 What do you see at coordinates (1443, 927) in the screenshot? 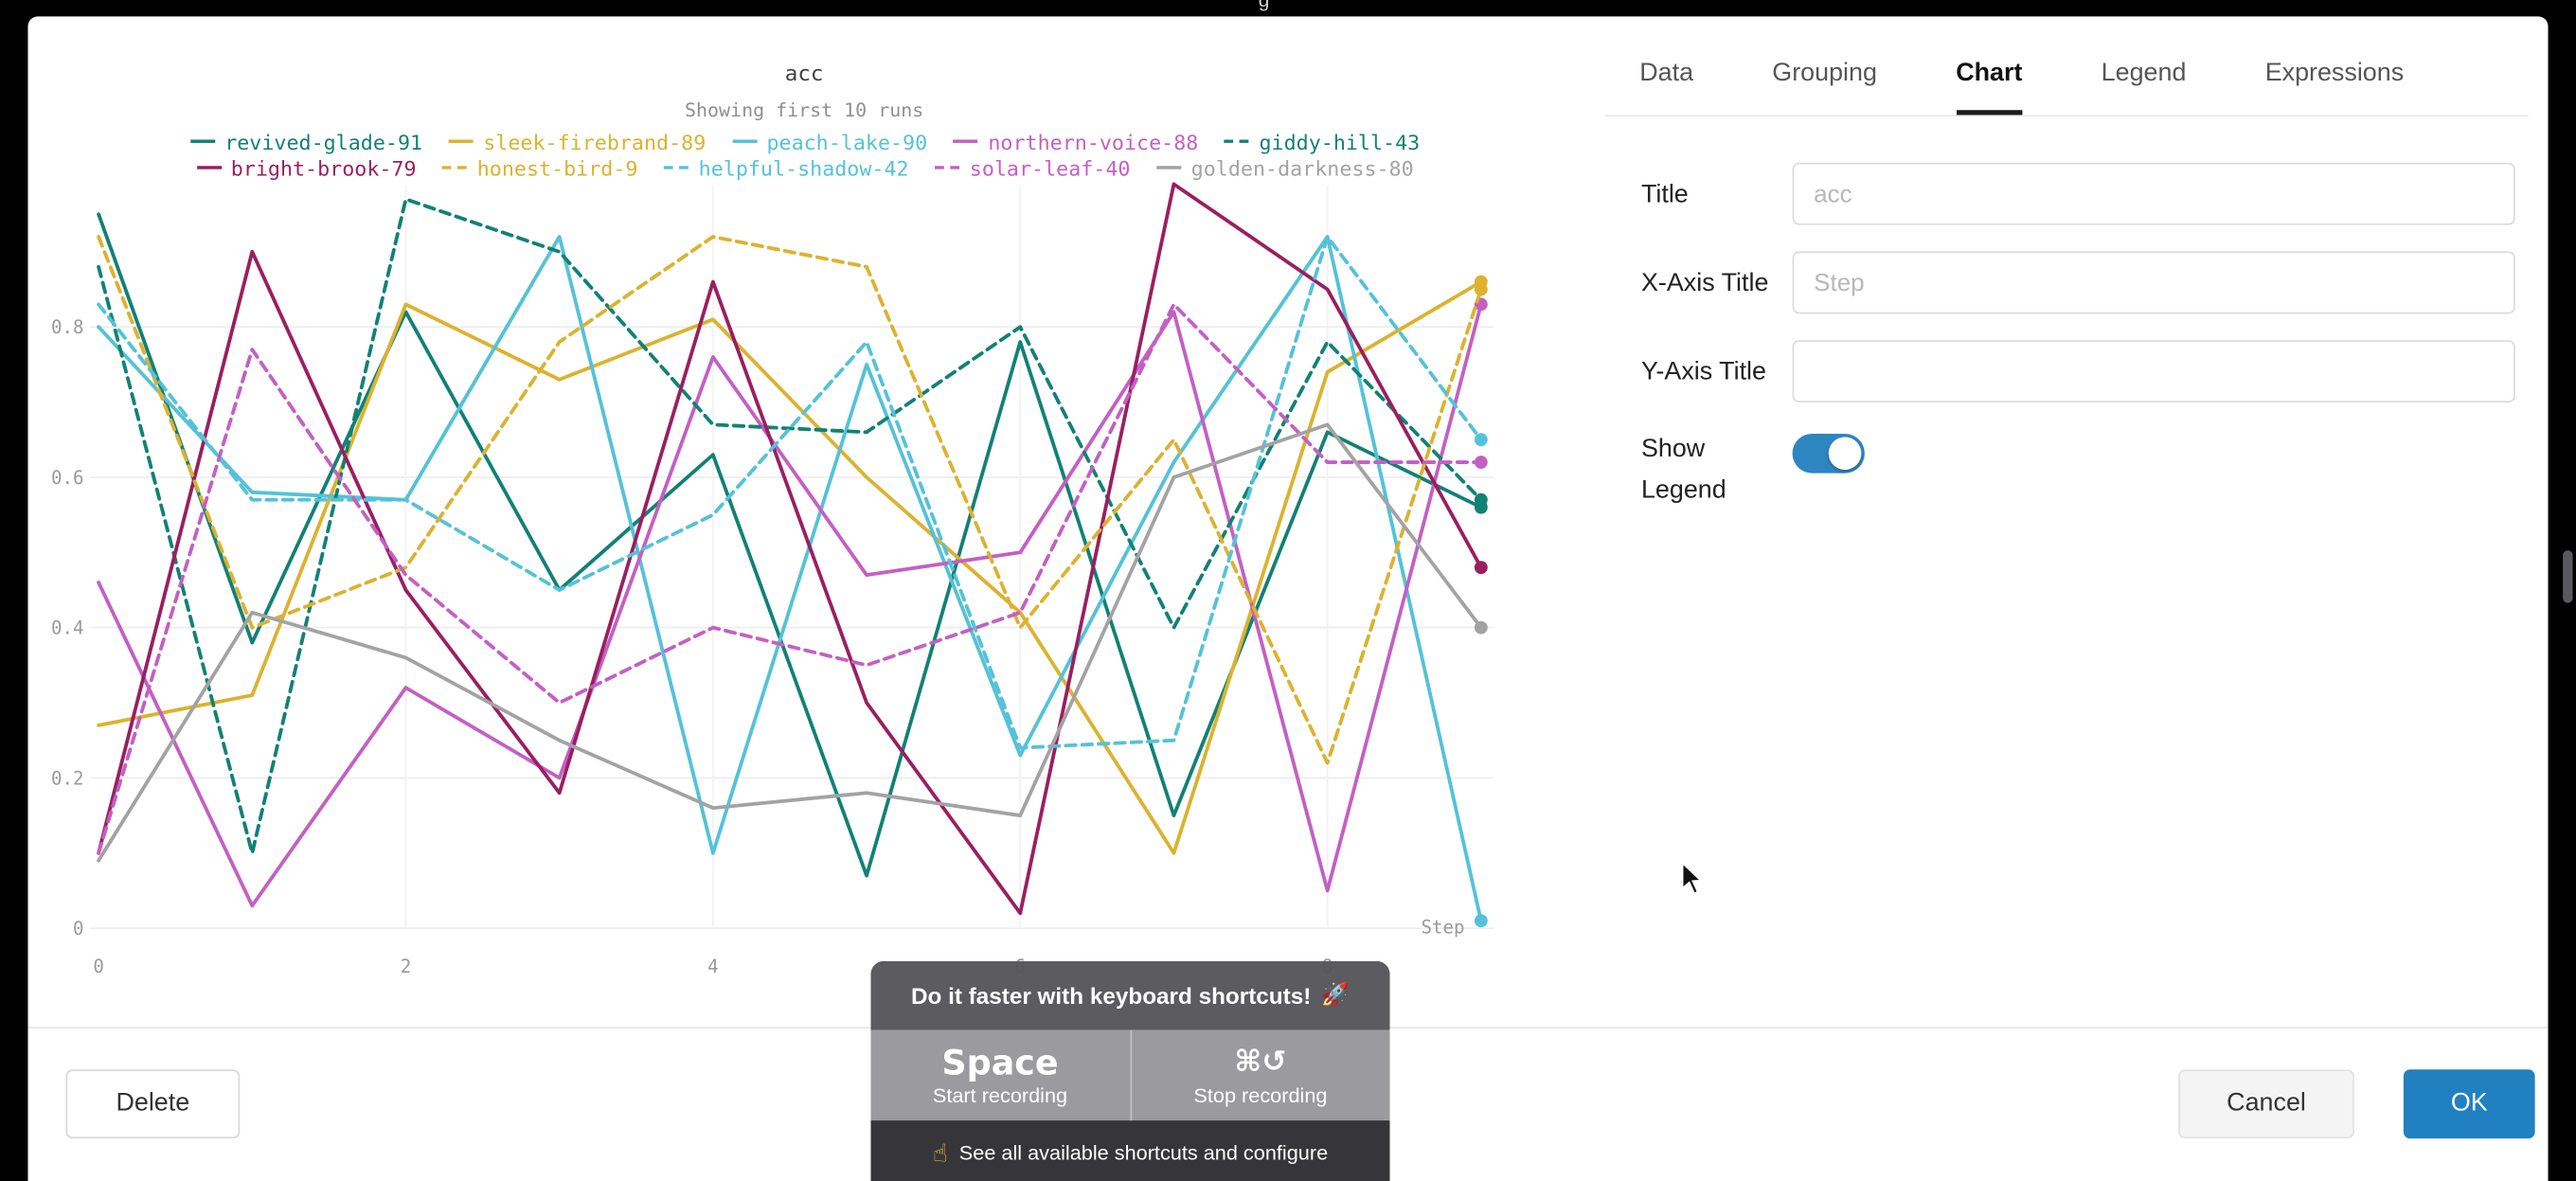
I see `svg-text: Step` at bounding box center [1443, 927].